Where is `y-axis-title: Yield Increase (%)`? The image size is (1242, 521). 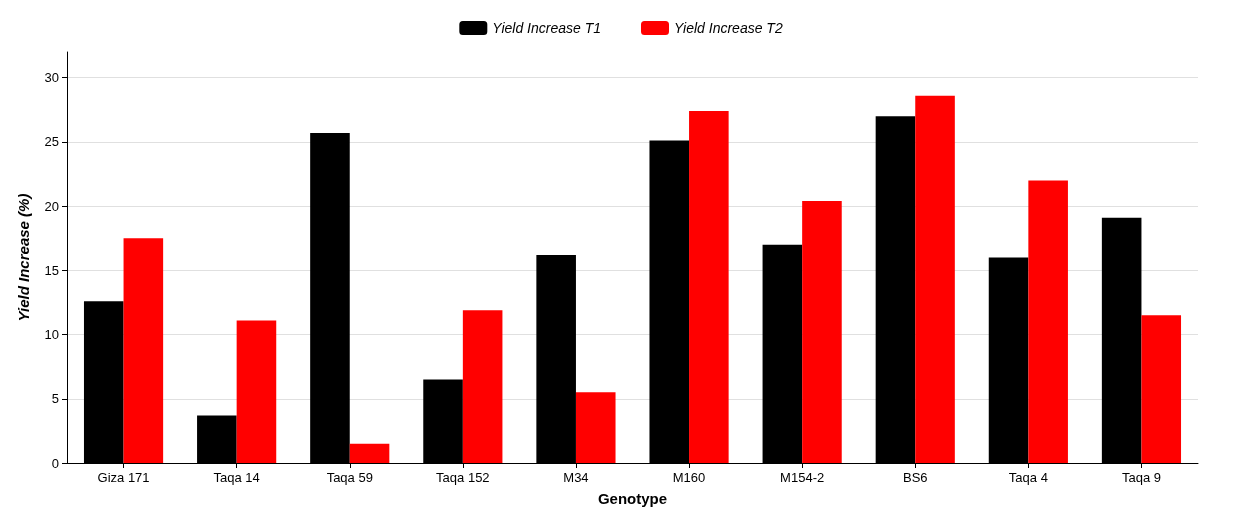
y-axis-title: Yield Increase (%) is located at coordinates (23, 257).